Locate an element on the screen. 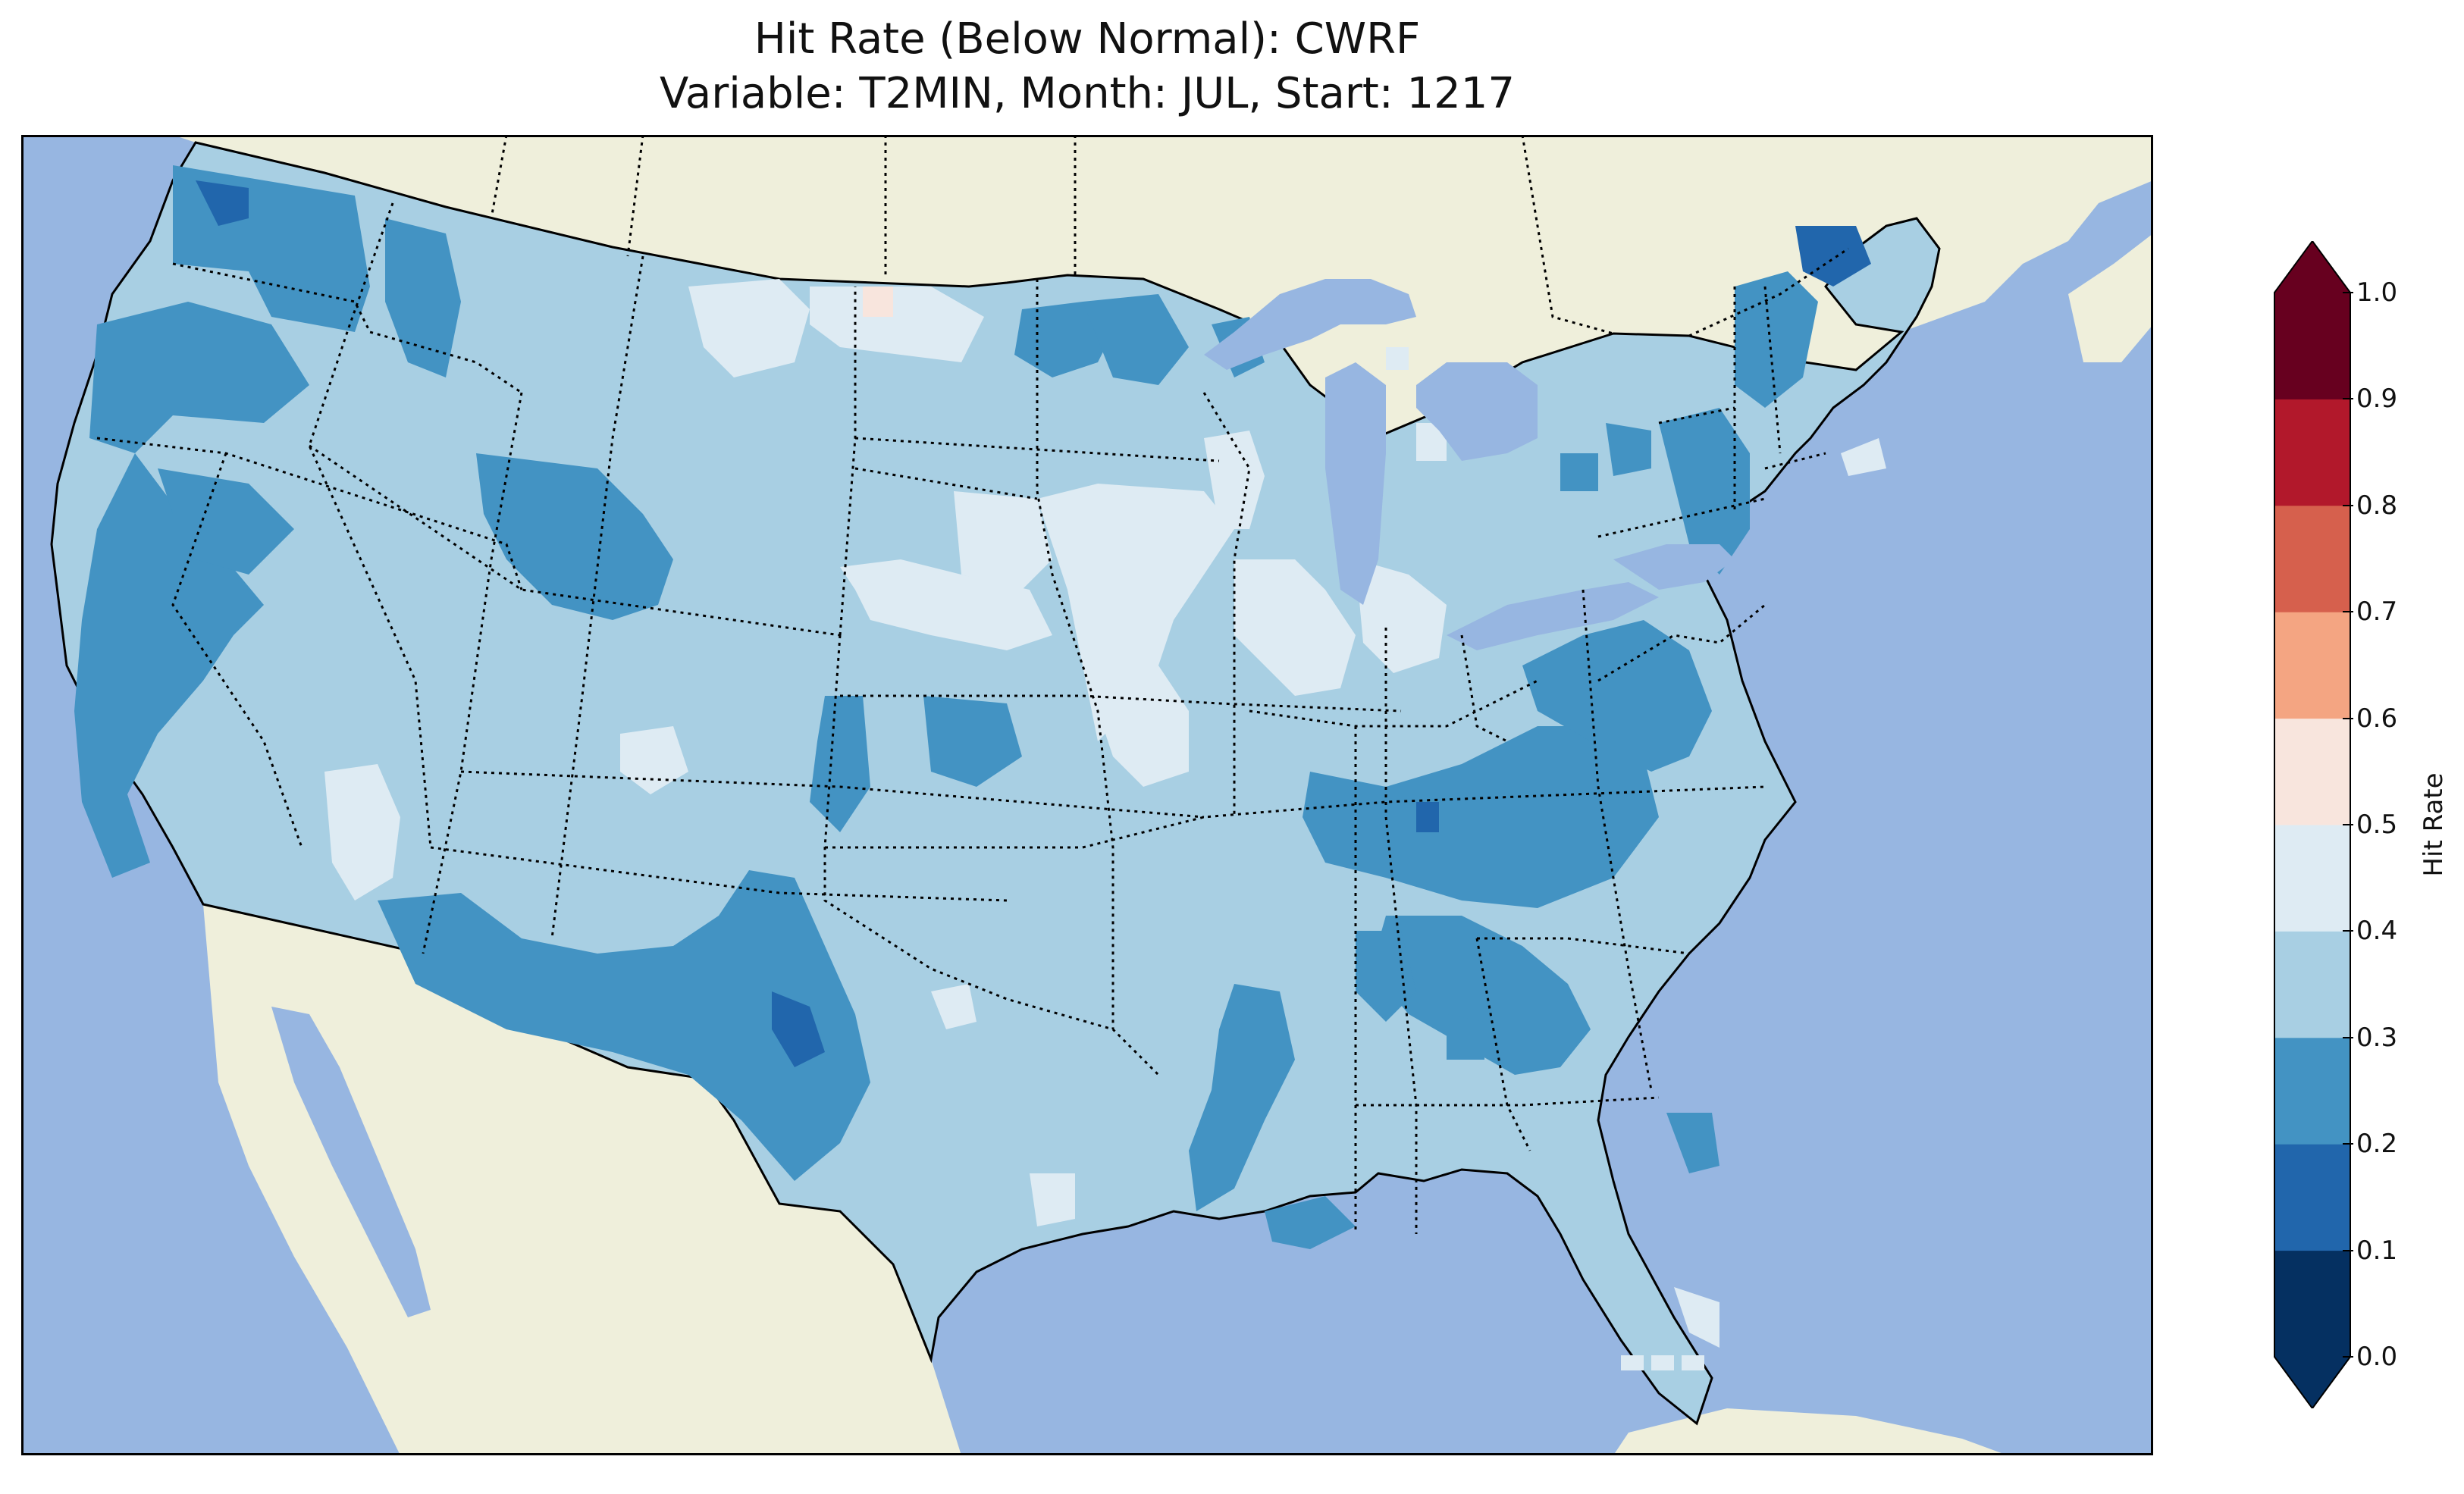 The width and height of the screenshot is (2464, 1494). colorbar-tick-label: 0.1 is located at coordinates (2377, 1250).